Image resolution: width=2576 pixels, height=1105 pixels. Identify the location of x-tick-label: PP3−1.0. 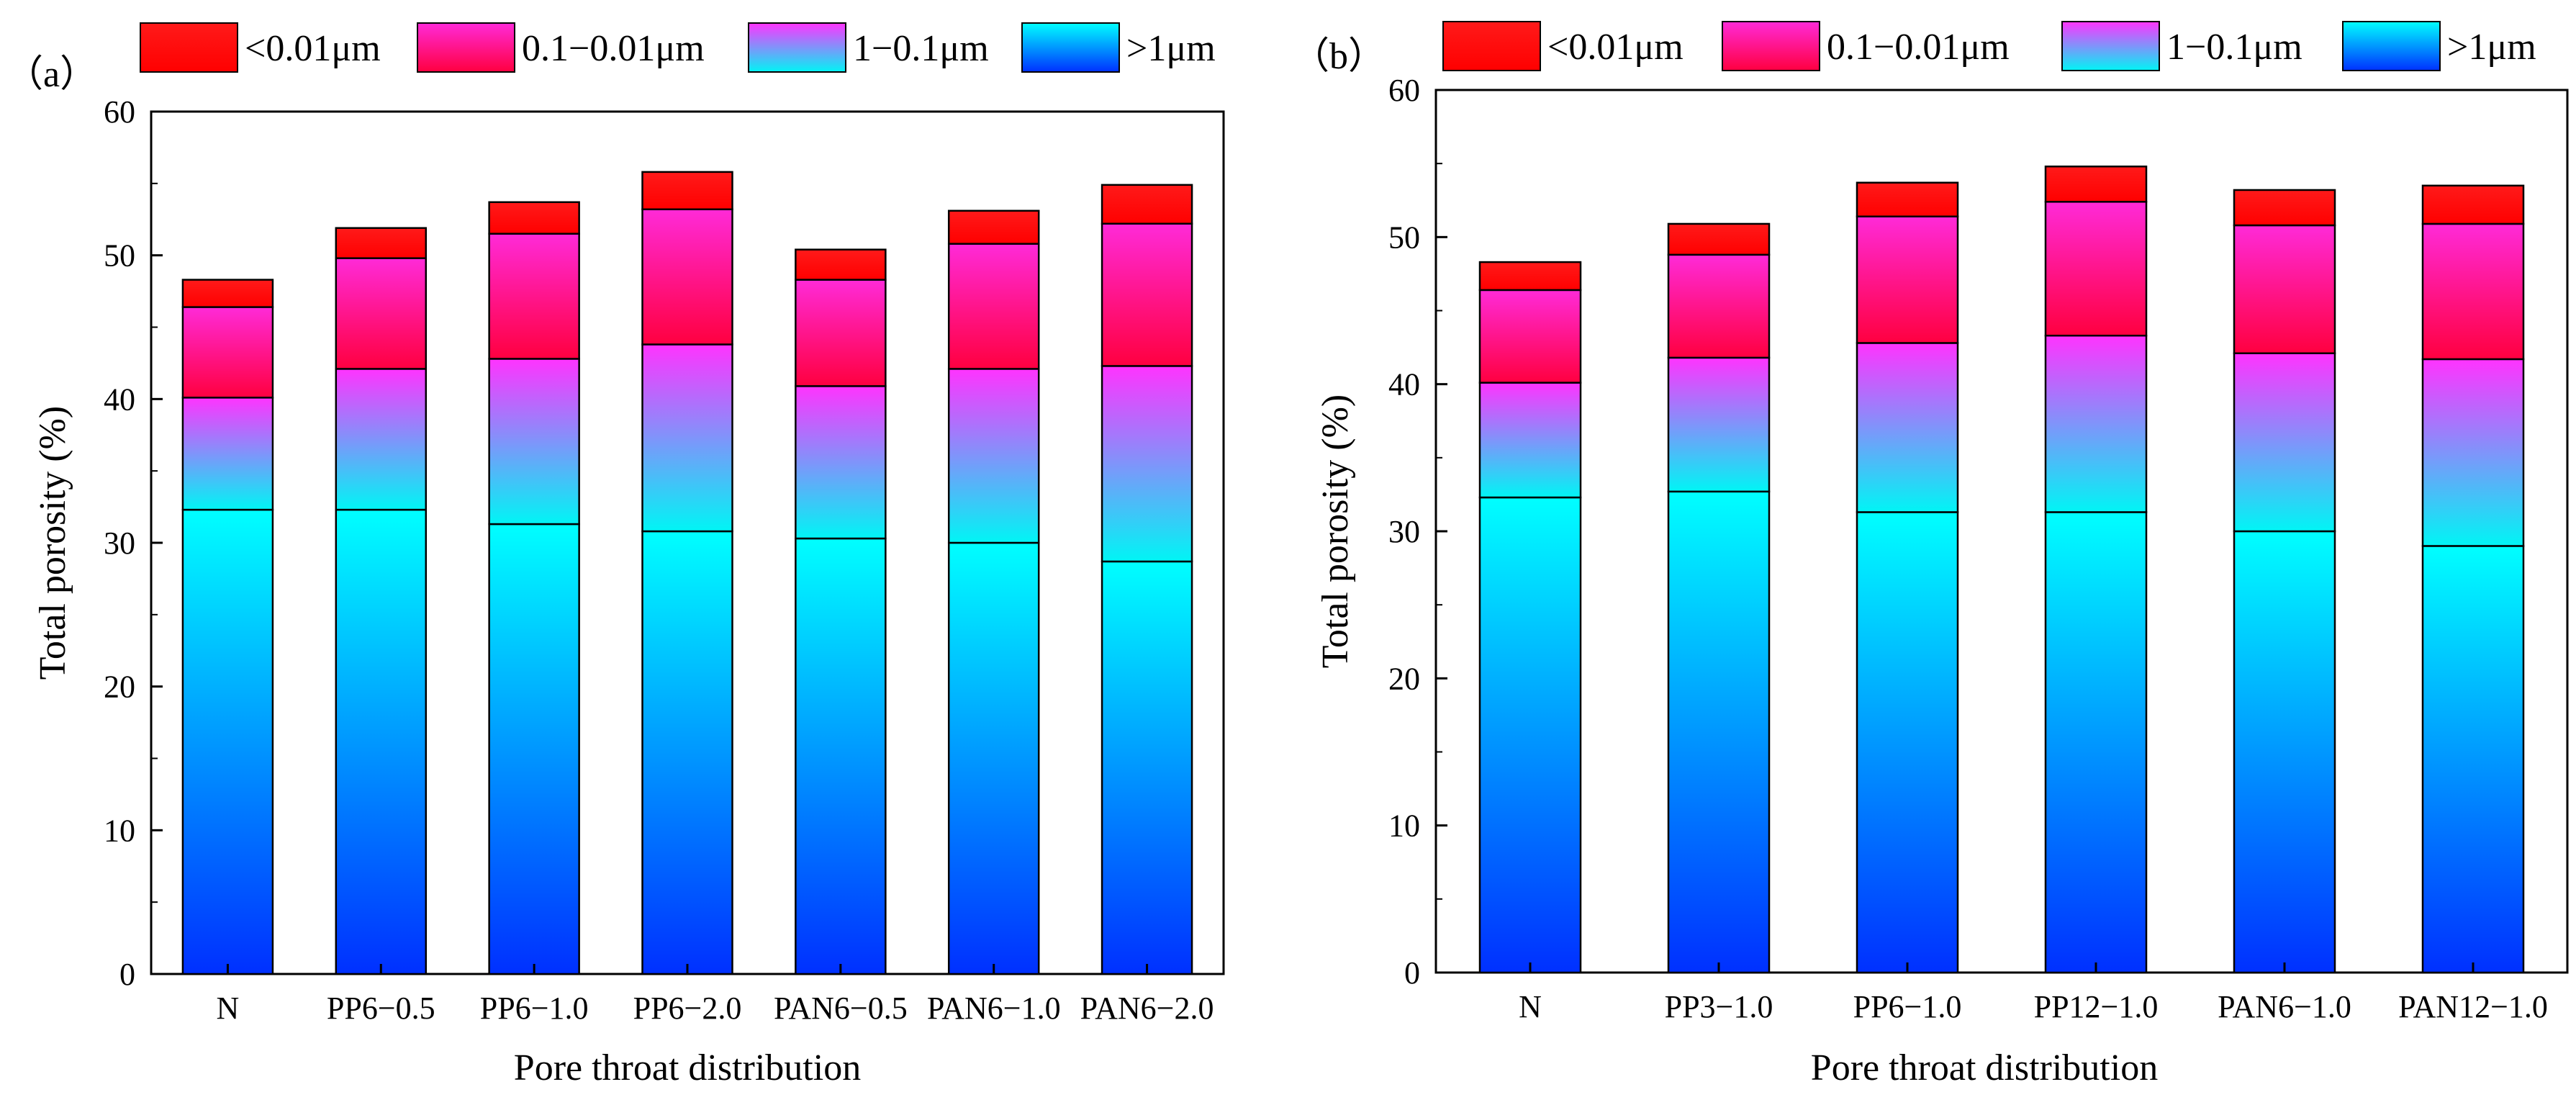
(1719, 1006).